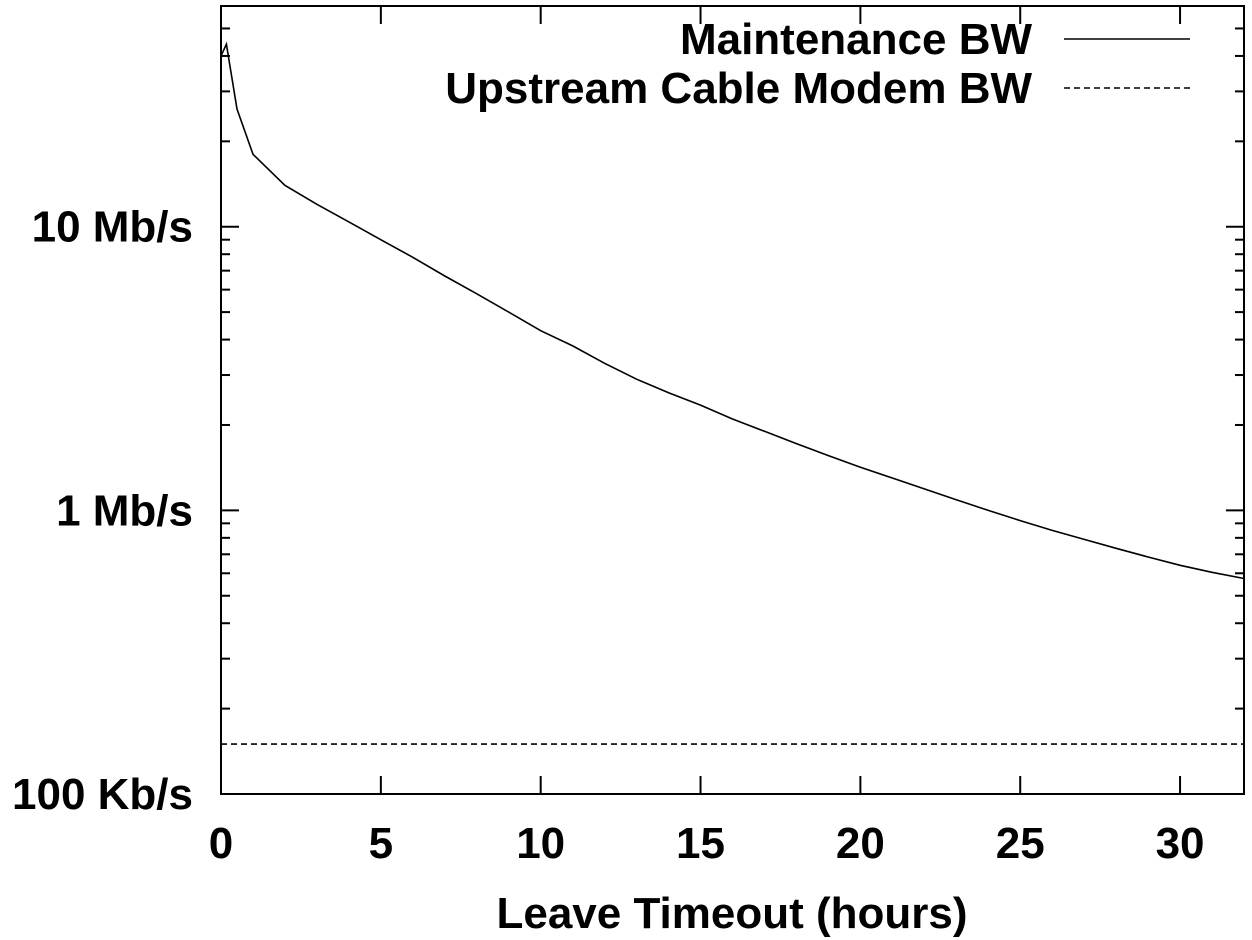  Describe the element at coordinates (731, 913) in the screenshot. I see `x-axis-title: Leave Timeout (hours)` at that location.